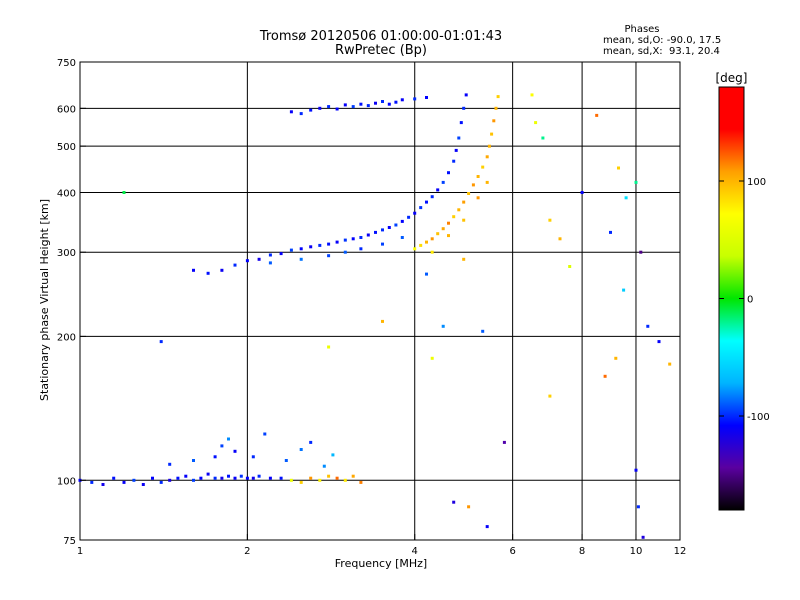 The width and height of the screenshot is (800, 600). What do you see at coordinates (66, 481) in the screenshot?
I see `y-tick-label: 100` at bounding box center [66, 481].